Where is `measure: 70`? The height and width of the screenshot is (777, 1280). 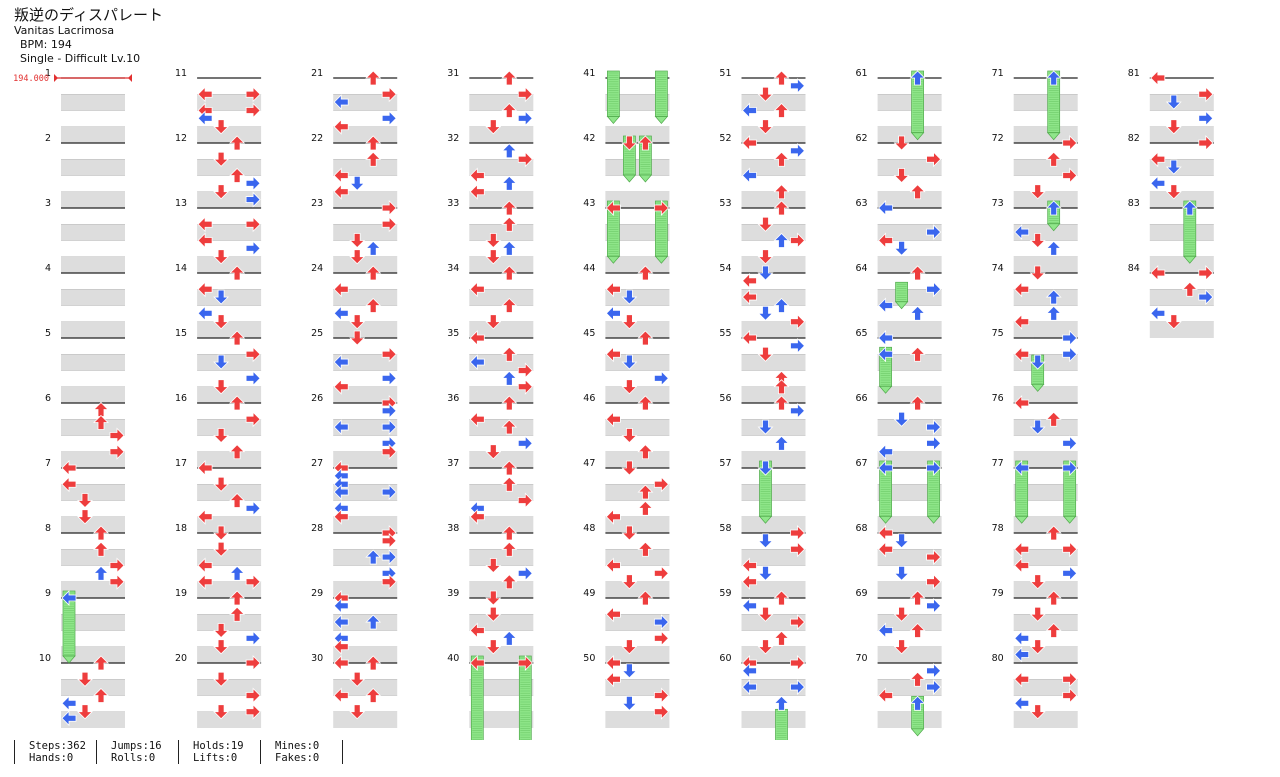
measure: 70 is located at coordinates (899, 690).